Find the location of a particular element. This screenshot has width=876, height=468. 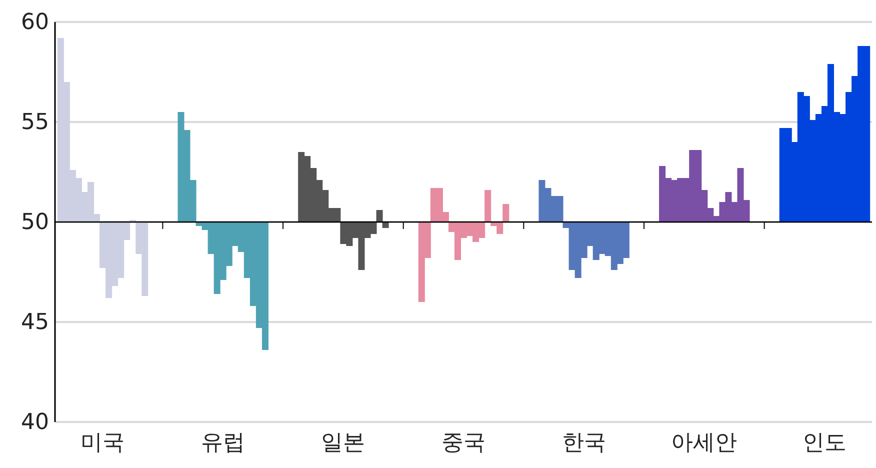

x-tick-label: 아세안 is located at coordinates (704, 443).